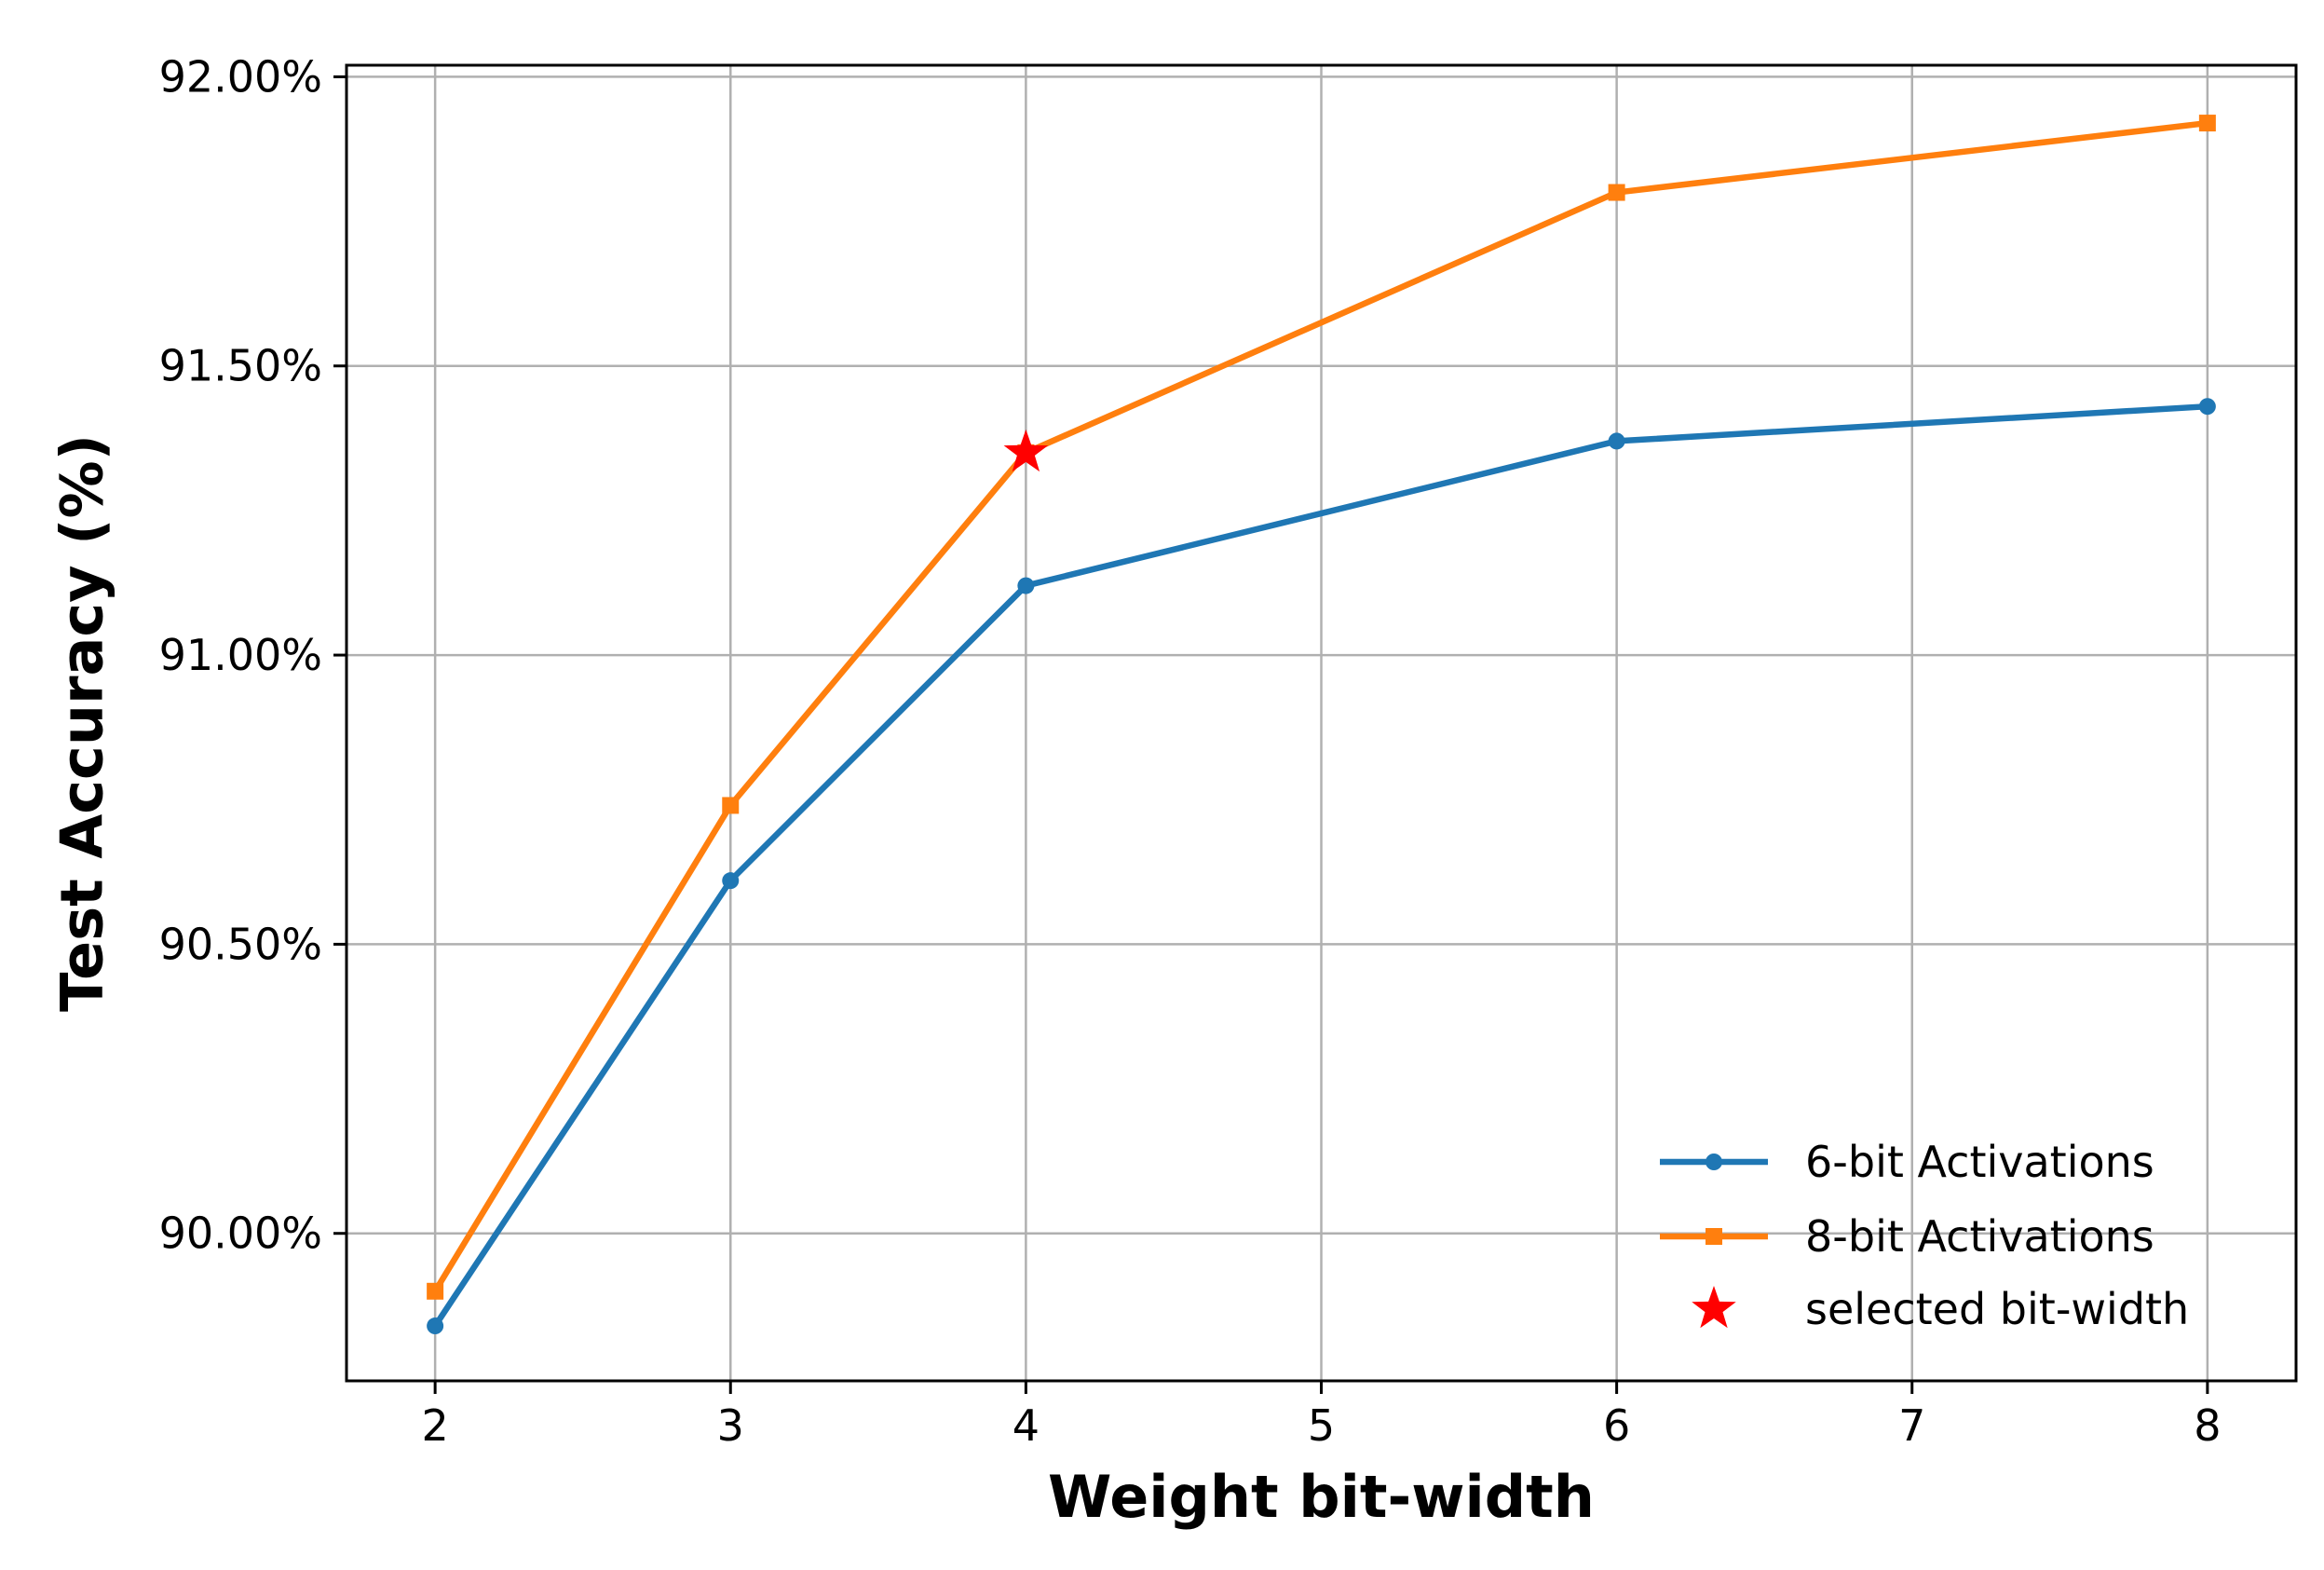 This screenshot has height=1570, width=2324. What do you see at coordinates (1714, 1308) in the screenshot?
I see `legend-marker-star-icon` at bounding box center [1714, 1308].